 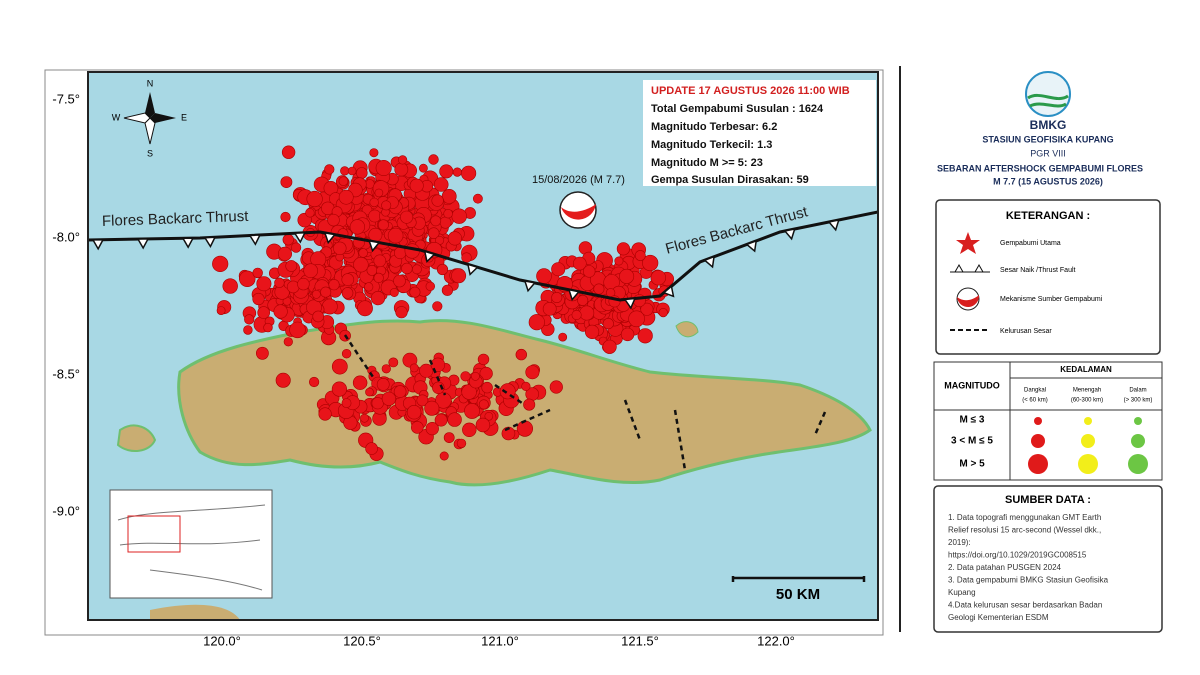 What do you see at coordinates (1047, 139) in the screenshot?
I see `station: STASIUN GEOFISIKA KUPANG` at bounding box center [1047, 139].